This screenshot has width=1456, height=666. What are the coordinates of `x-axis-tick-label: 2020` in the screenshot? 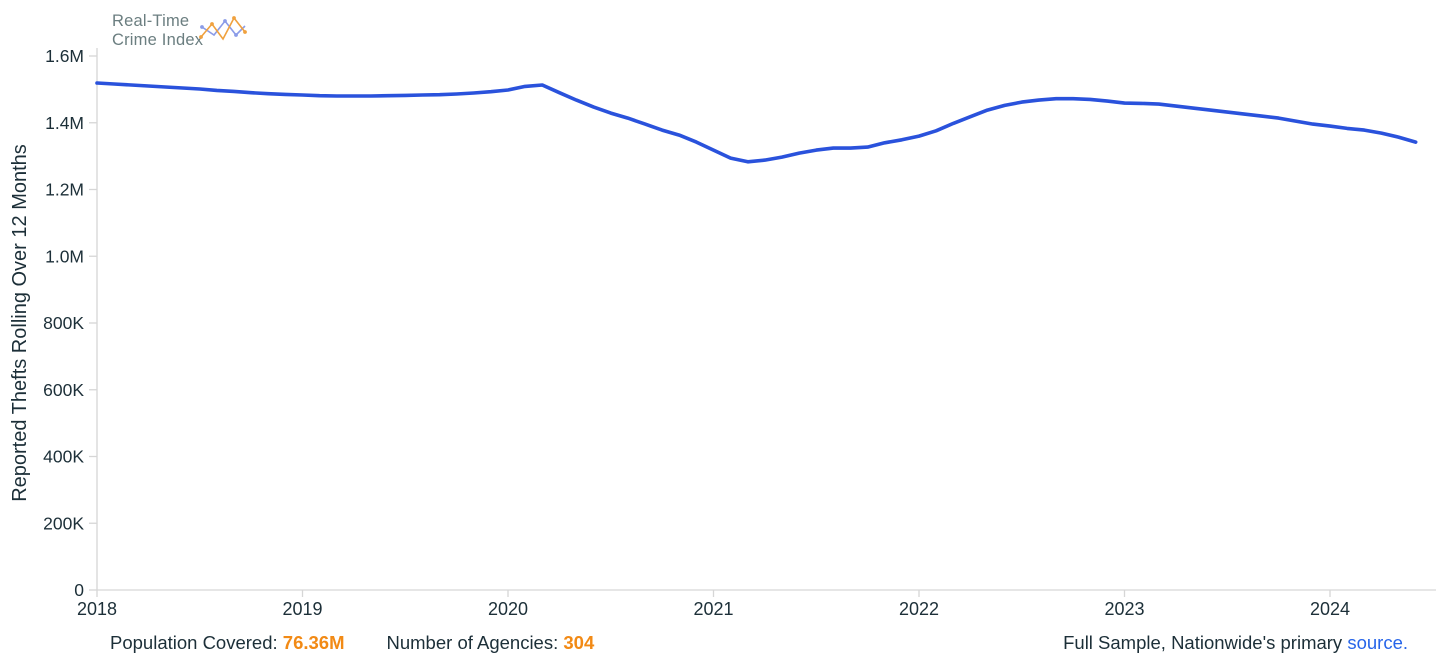 It's located at (508, 609).